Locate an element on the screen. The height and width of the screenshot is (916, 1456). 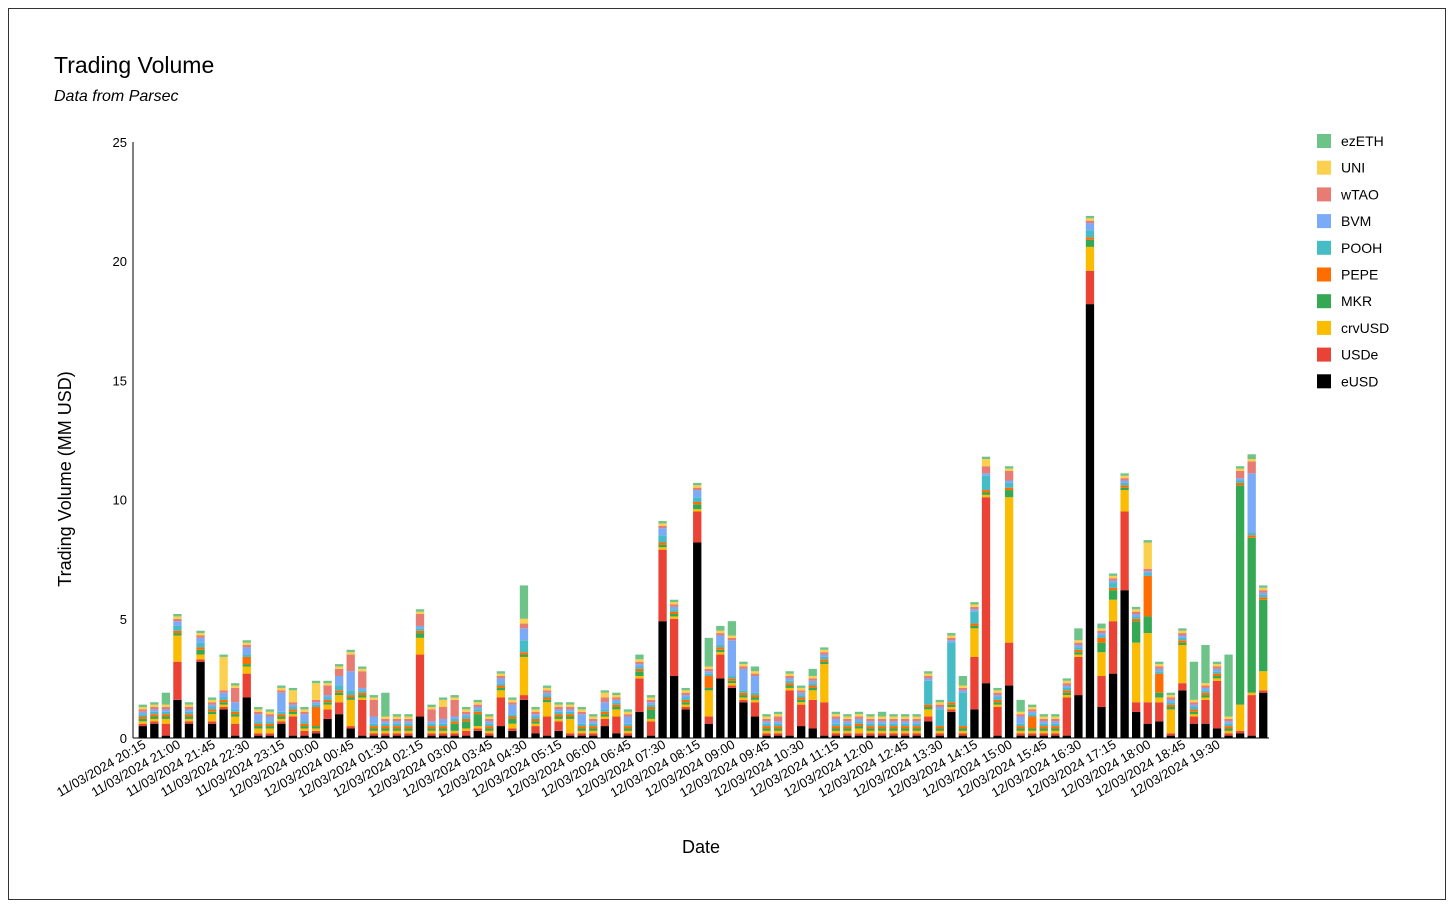
legend-label-uni: UNI is located at coordinates (1353, 168).